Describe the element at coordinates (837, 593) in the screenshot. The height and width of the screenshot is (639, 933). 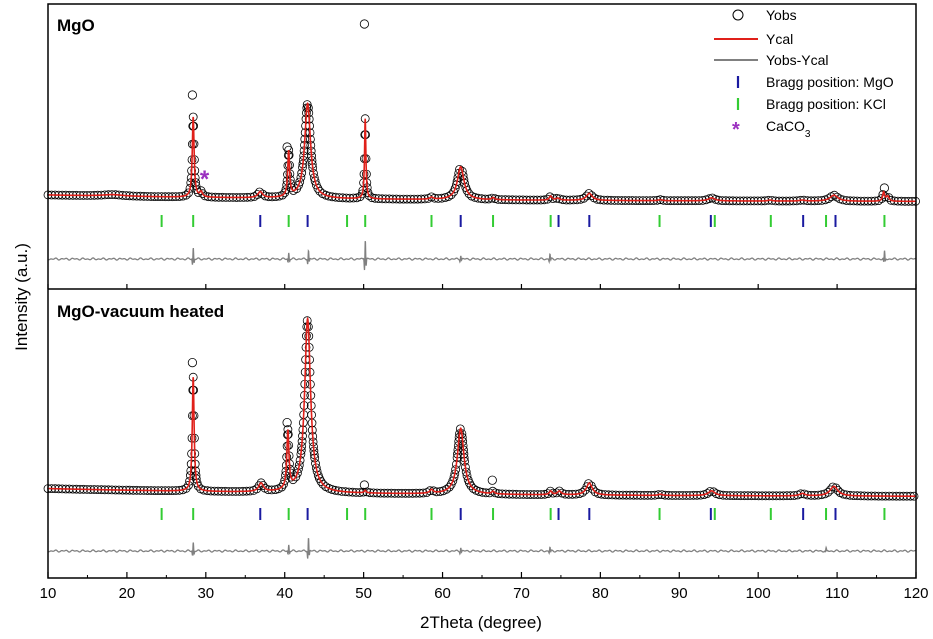
I see `x-tick-label: 110` at that location.